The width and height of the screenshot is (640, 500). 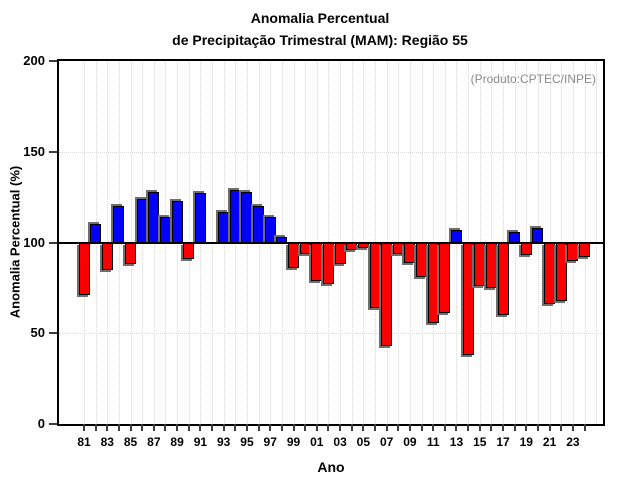 What do you see at coordinates (468, 299) in the screenshot?
I see `bar-2014` at bounding box center [468, 299].